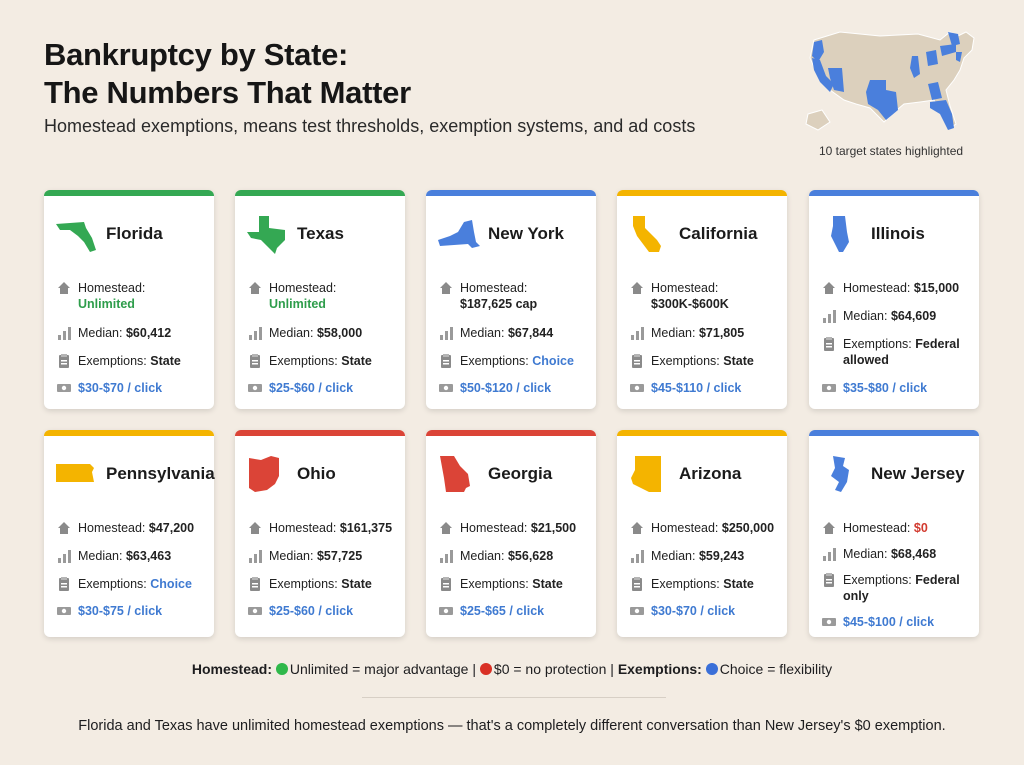 This screenshot has height=765, width=1024. I want to click on homestead-row: Homestead: $300K-$600K, so click(705, 296).